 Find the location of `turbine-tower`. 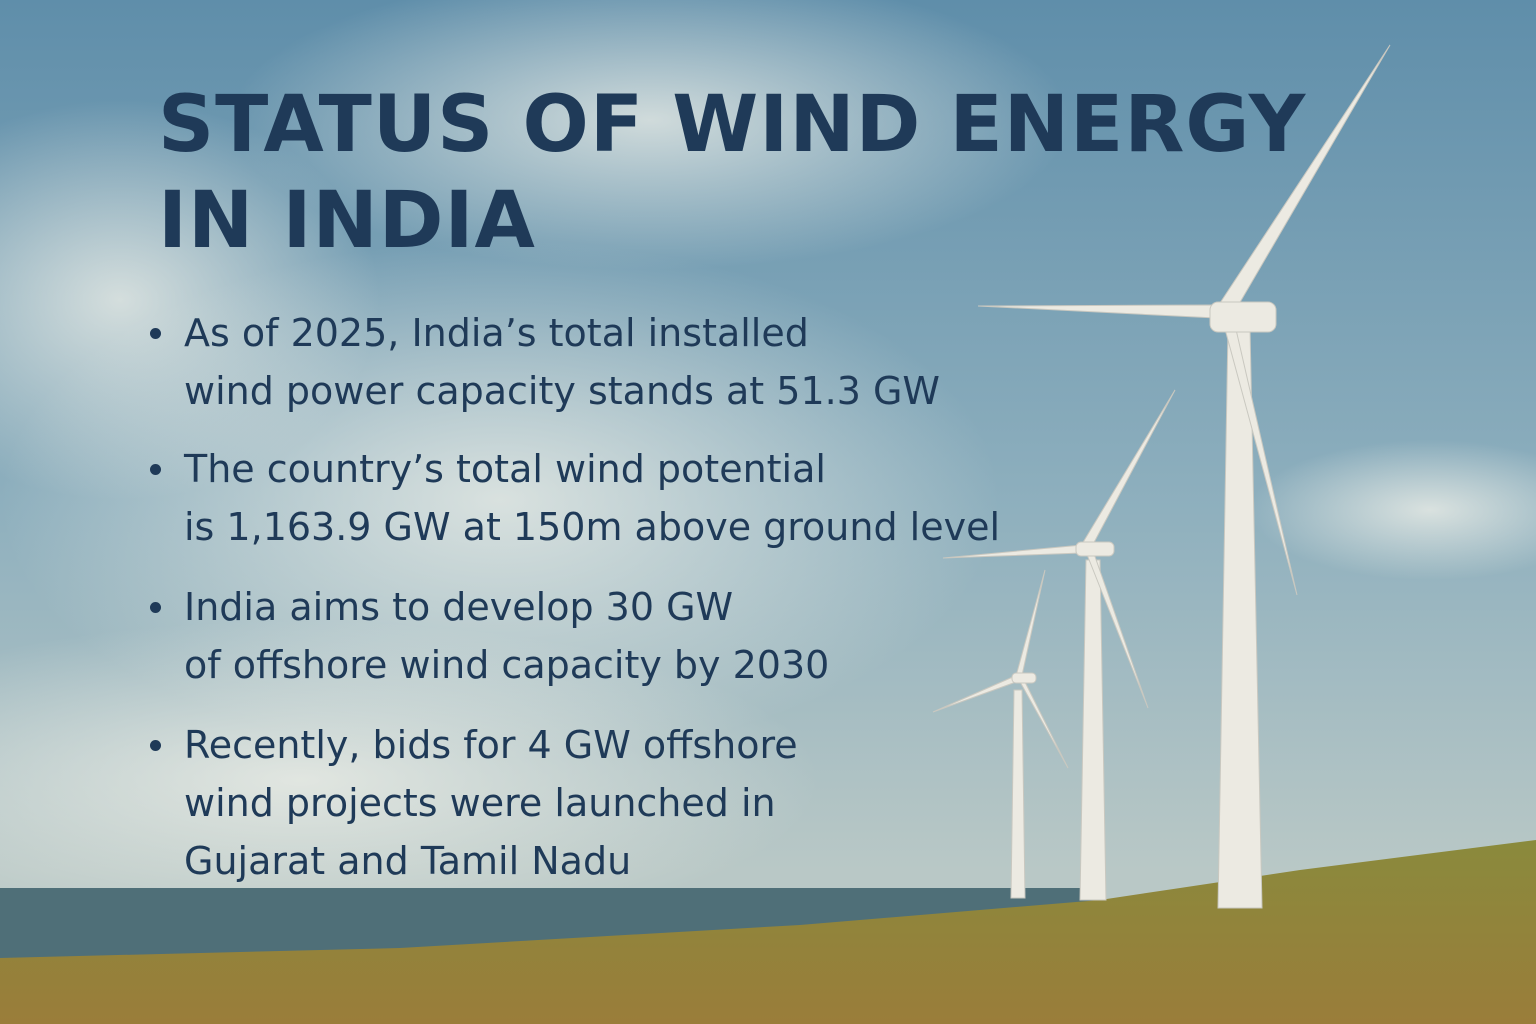

turbine-tower is located at coordinates (1018, 794).